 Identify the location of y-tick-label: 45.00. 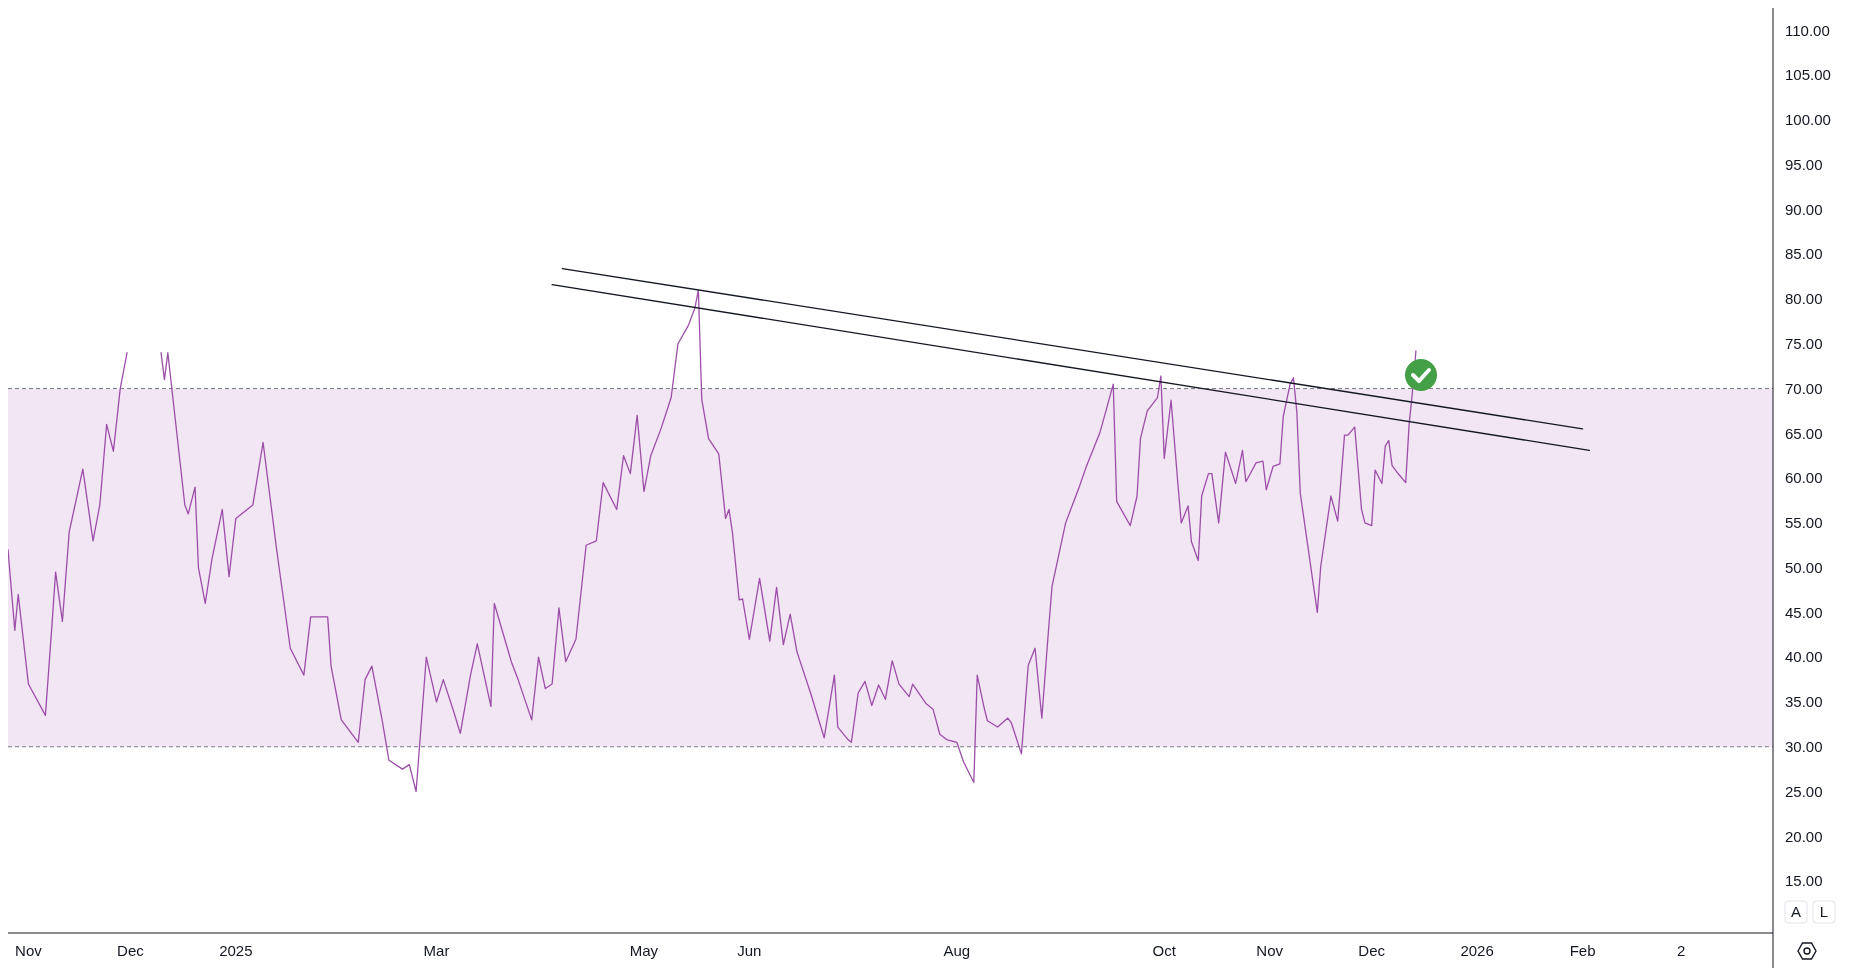
(1804, 612).